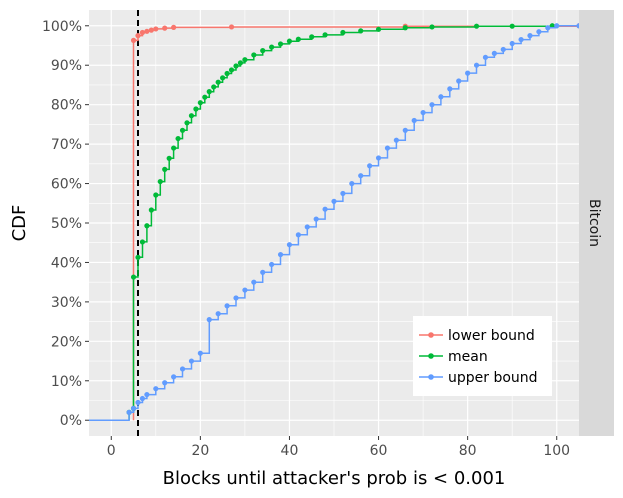 The image size is (623, 498). What do you see at coordinates (111, 451) in the screenshot?
I see `x-tick-label: 0` at bounding box center [111, 451].